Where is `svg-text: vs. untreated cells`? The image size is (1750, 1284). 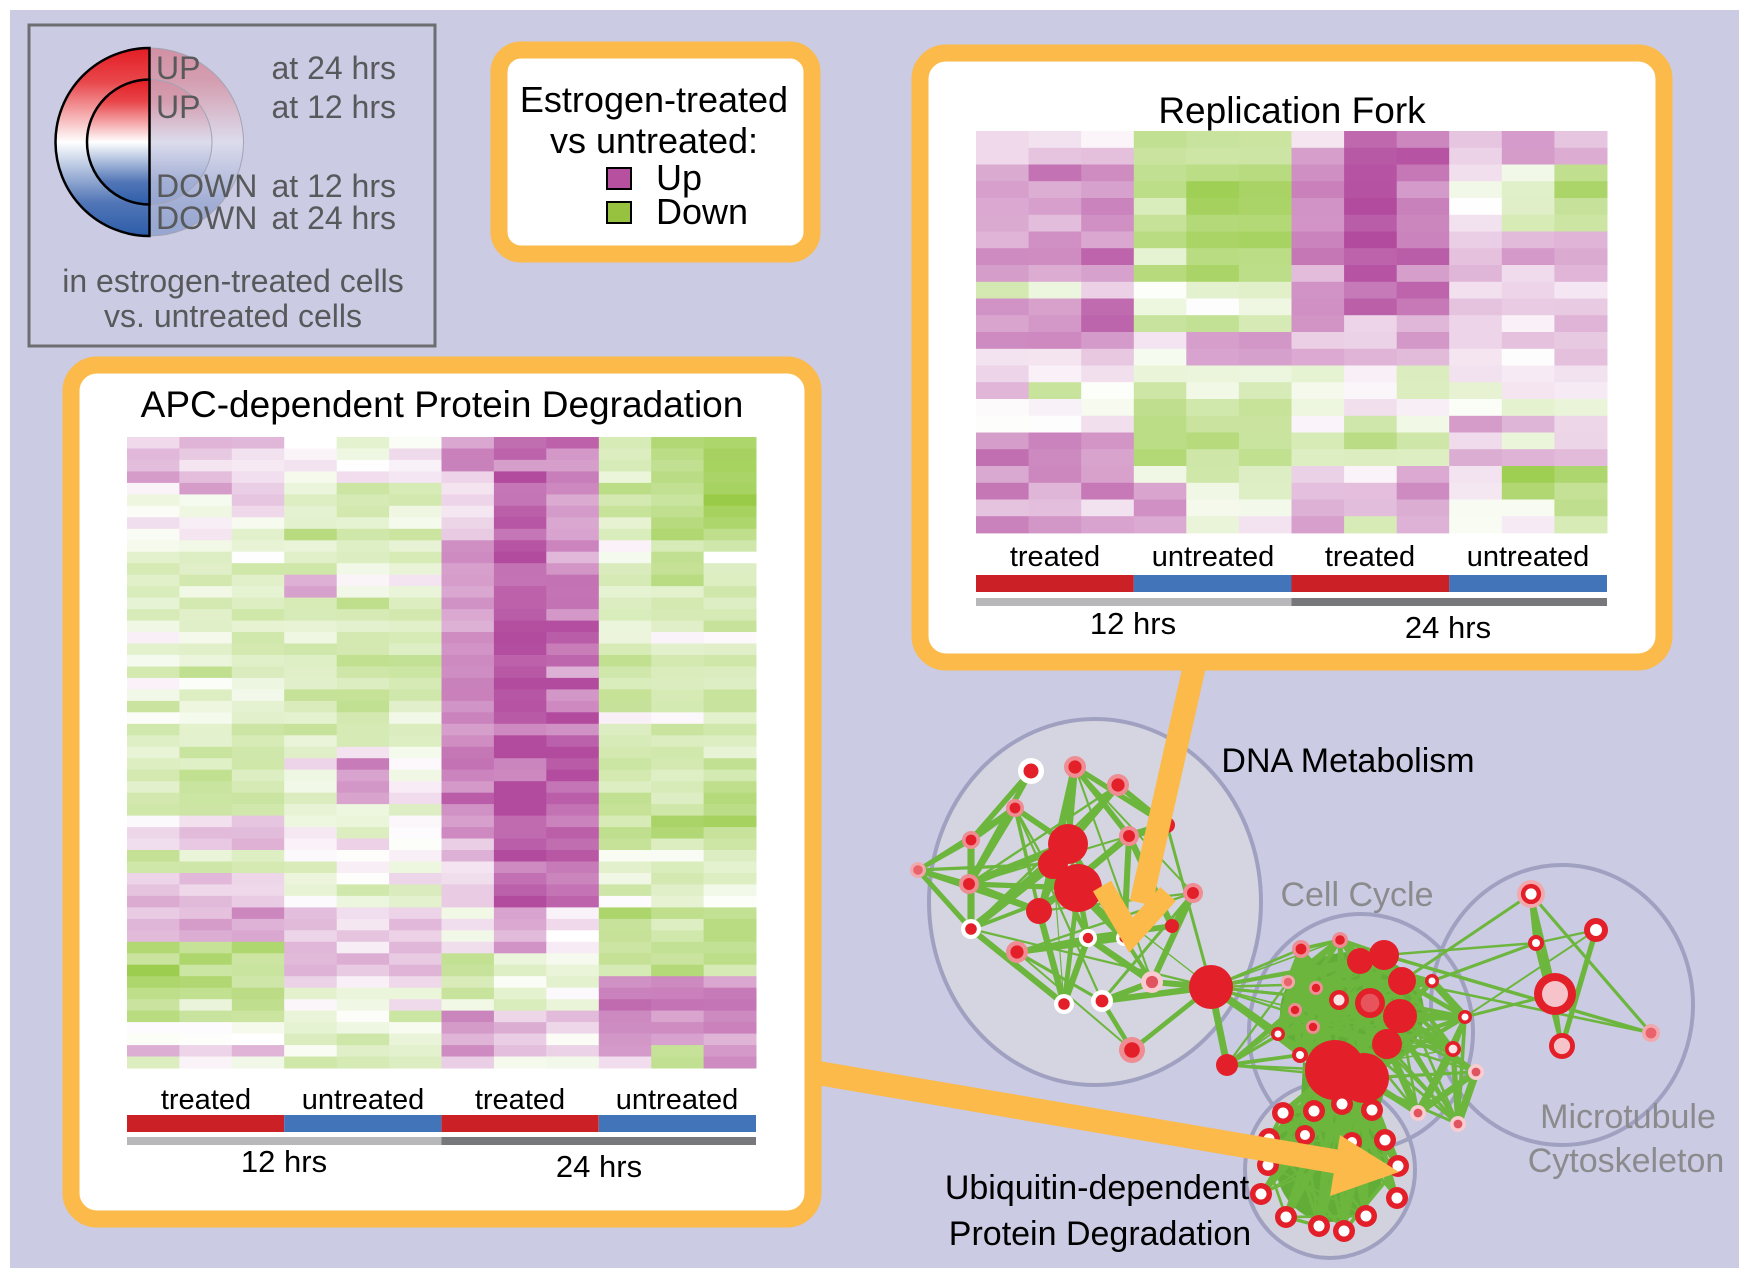 svg-text: vs. untreated cells is located at coordinates (233, 316).